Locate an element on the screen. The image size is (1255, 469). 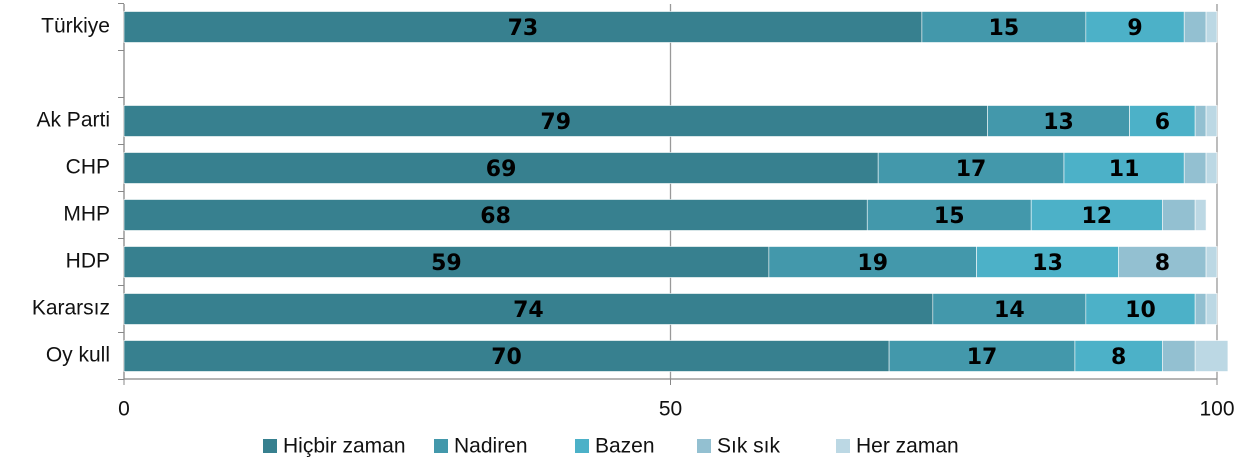
data-label: 6 is located at coordinates (1162, 122).